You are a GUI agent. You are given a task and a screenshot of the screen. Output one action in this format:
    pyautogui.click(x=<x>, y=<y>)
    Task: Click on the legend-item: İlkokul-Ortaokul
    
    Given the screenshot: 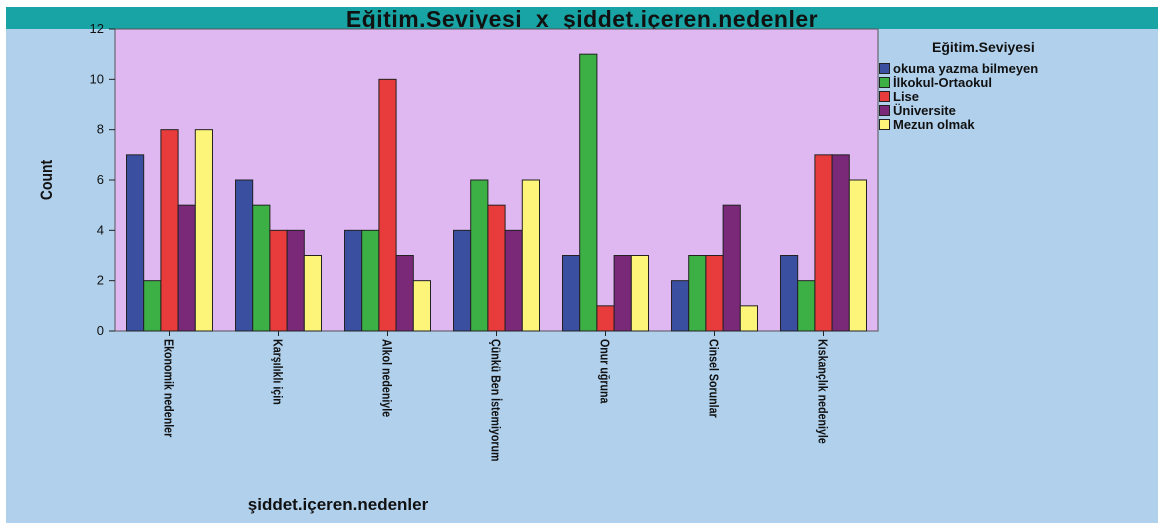 What is the action you would take?
    pyautogui.click(x=1019, y=82)
    